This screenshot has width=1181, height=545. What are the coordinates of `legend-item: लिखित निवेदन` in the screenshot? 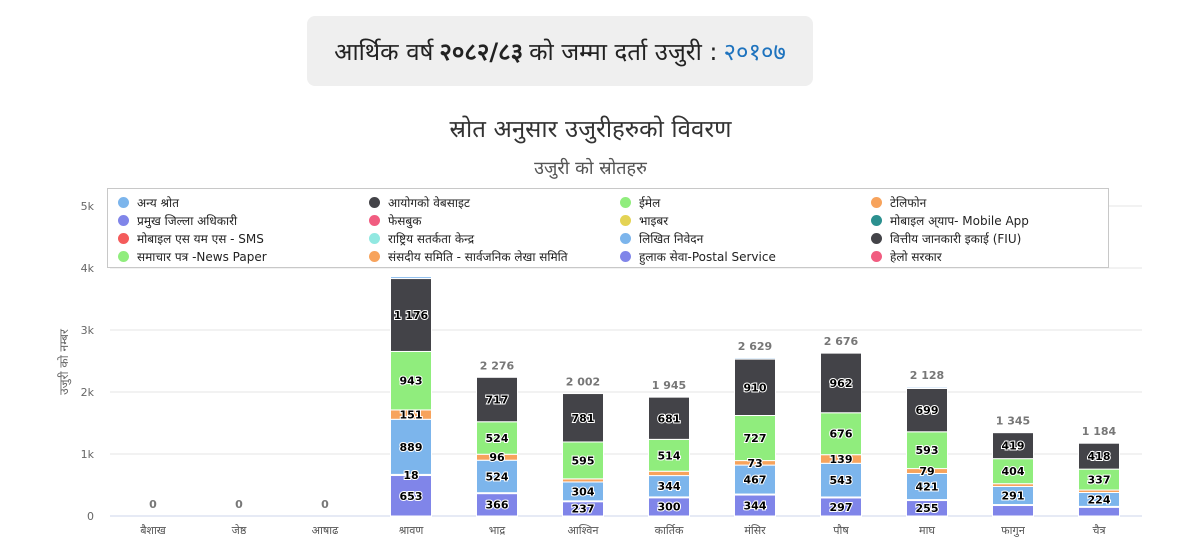 It's located at (745, 238).